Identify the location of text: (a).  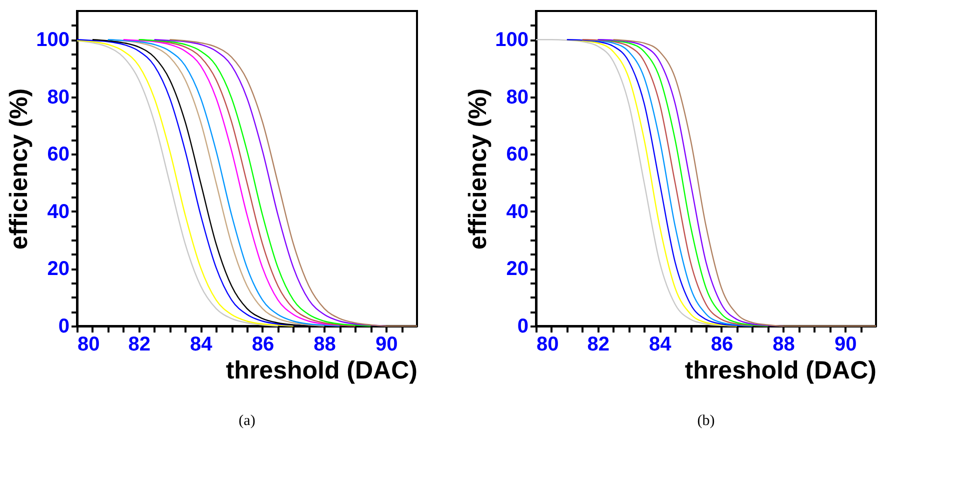
(247, 421).